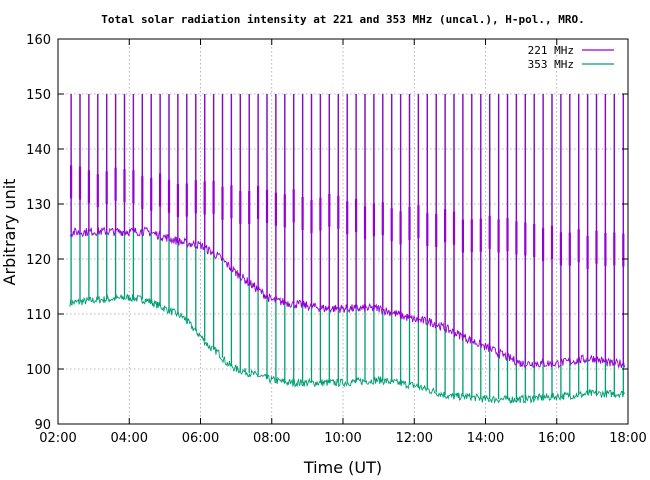 Image resolution: width=650 pixels, height=480 pixels. Describe the element at coordinates (38, 95) in the screenshot. I see `y-tick-label: 150` at that location.